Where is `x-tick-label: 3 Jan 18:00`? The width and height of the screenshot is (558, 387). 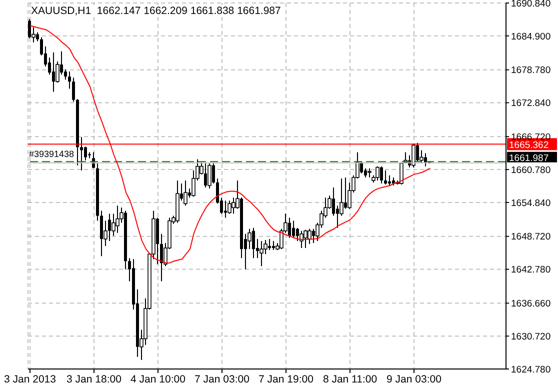
x-tick-label: 3 Jan 18:00 is located at coordinates (94, 379).